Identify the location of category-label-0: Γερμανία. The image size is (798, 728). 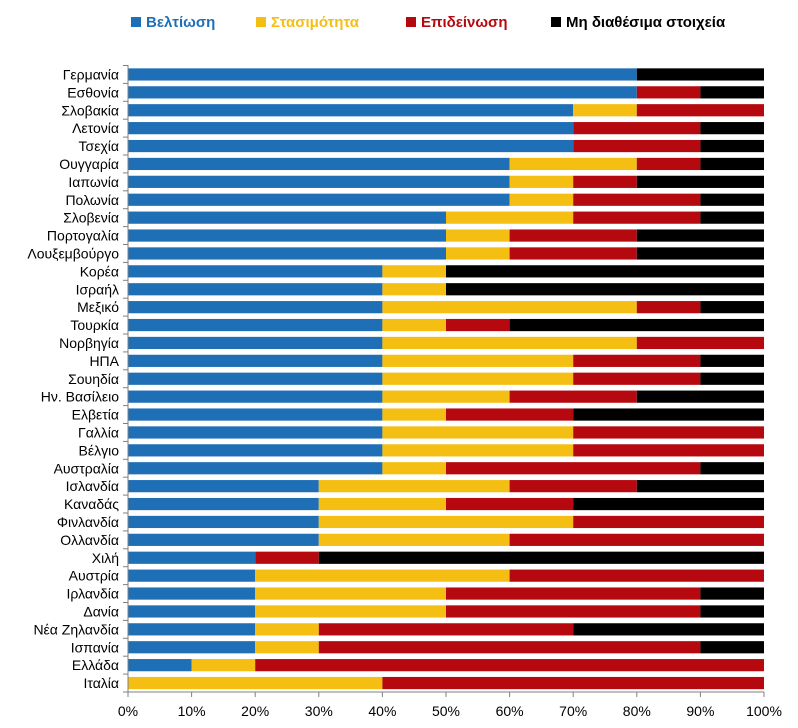
(91, 74).